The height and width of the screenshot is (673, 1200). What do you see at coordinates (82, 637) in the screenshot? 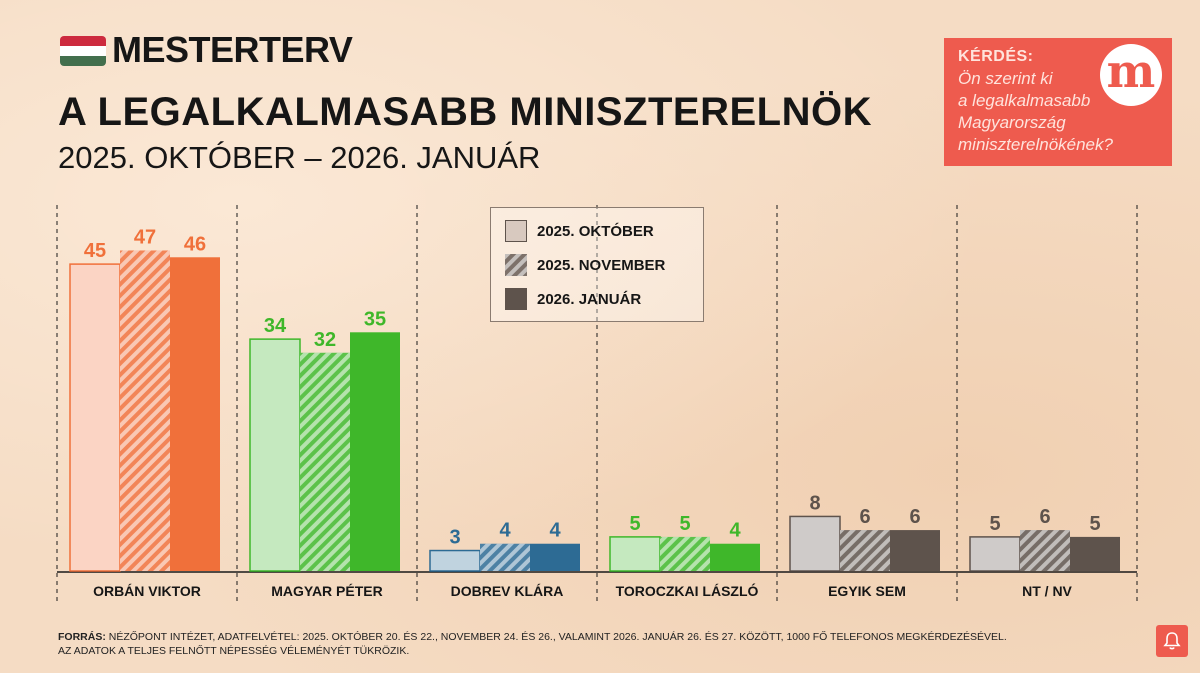
I see `footnote-label: FORRÁS:` at bounding box center [82, 637].